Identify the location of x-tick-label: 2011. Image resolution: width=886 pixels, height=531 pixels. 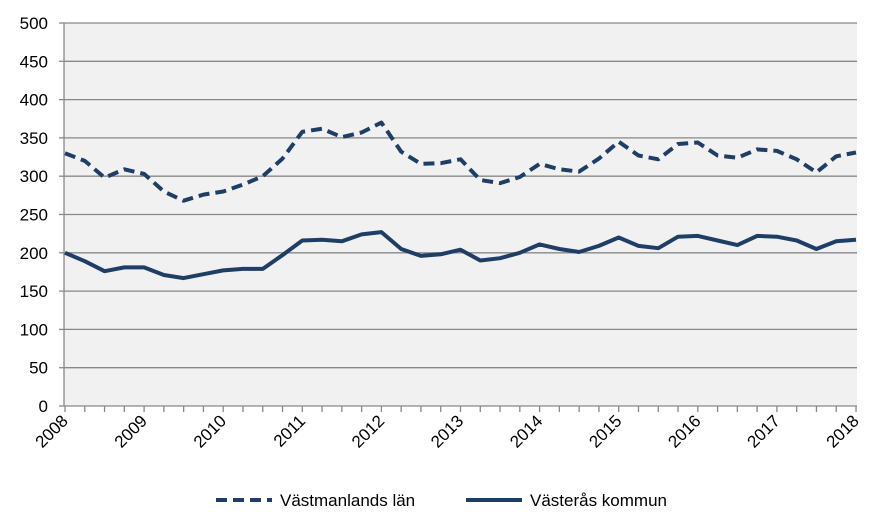
(289, 430).